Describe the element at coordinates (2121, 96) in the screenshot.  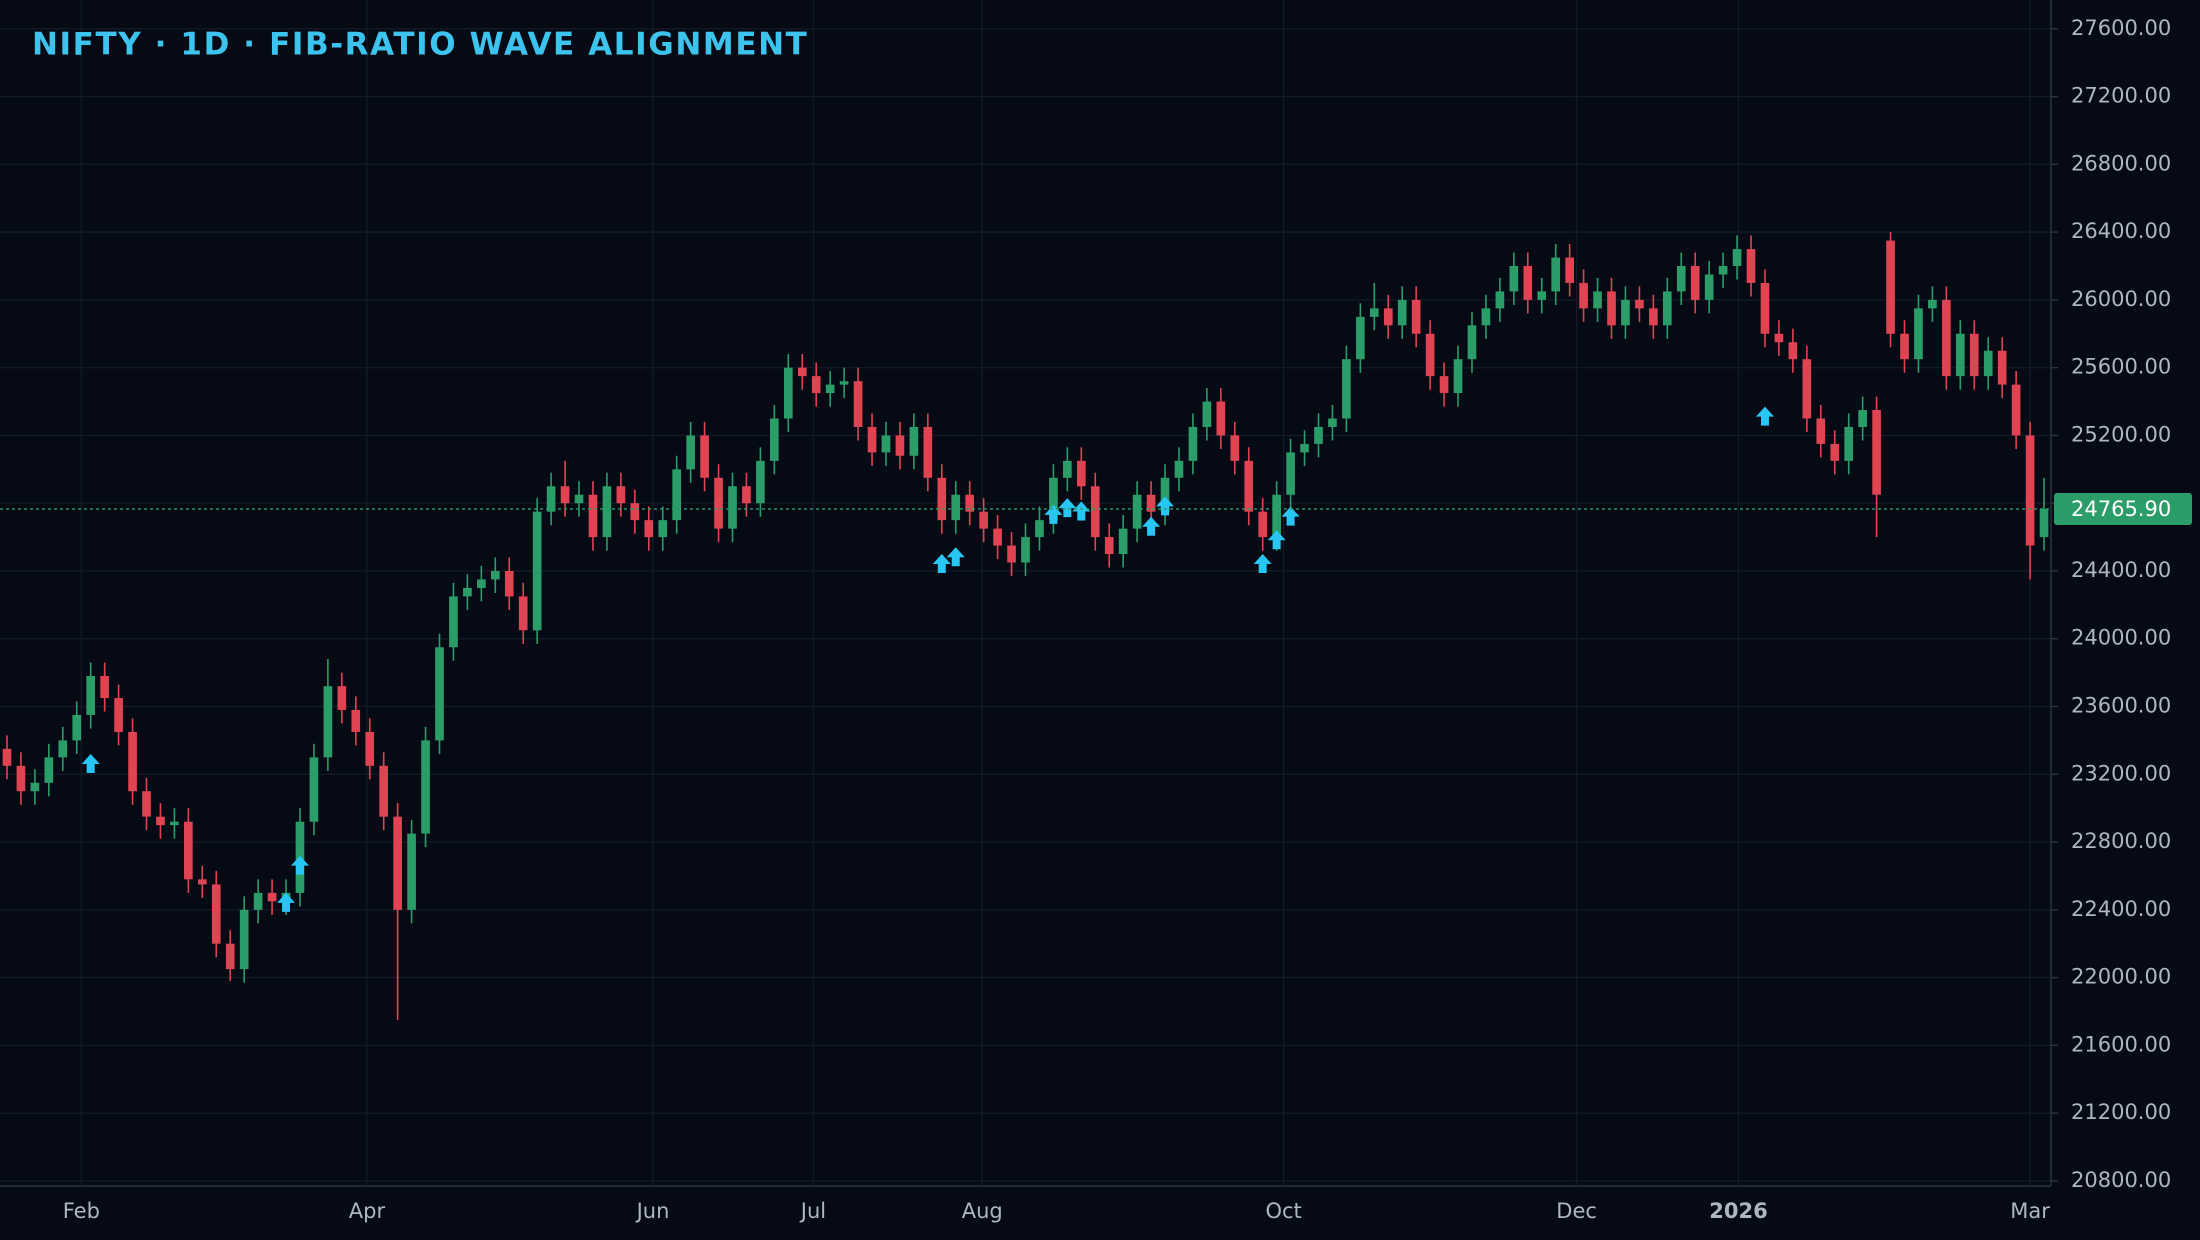
I see `y-tick-label: 27200.00` at that location.